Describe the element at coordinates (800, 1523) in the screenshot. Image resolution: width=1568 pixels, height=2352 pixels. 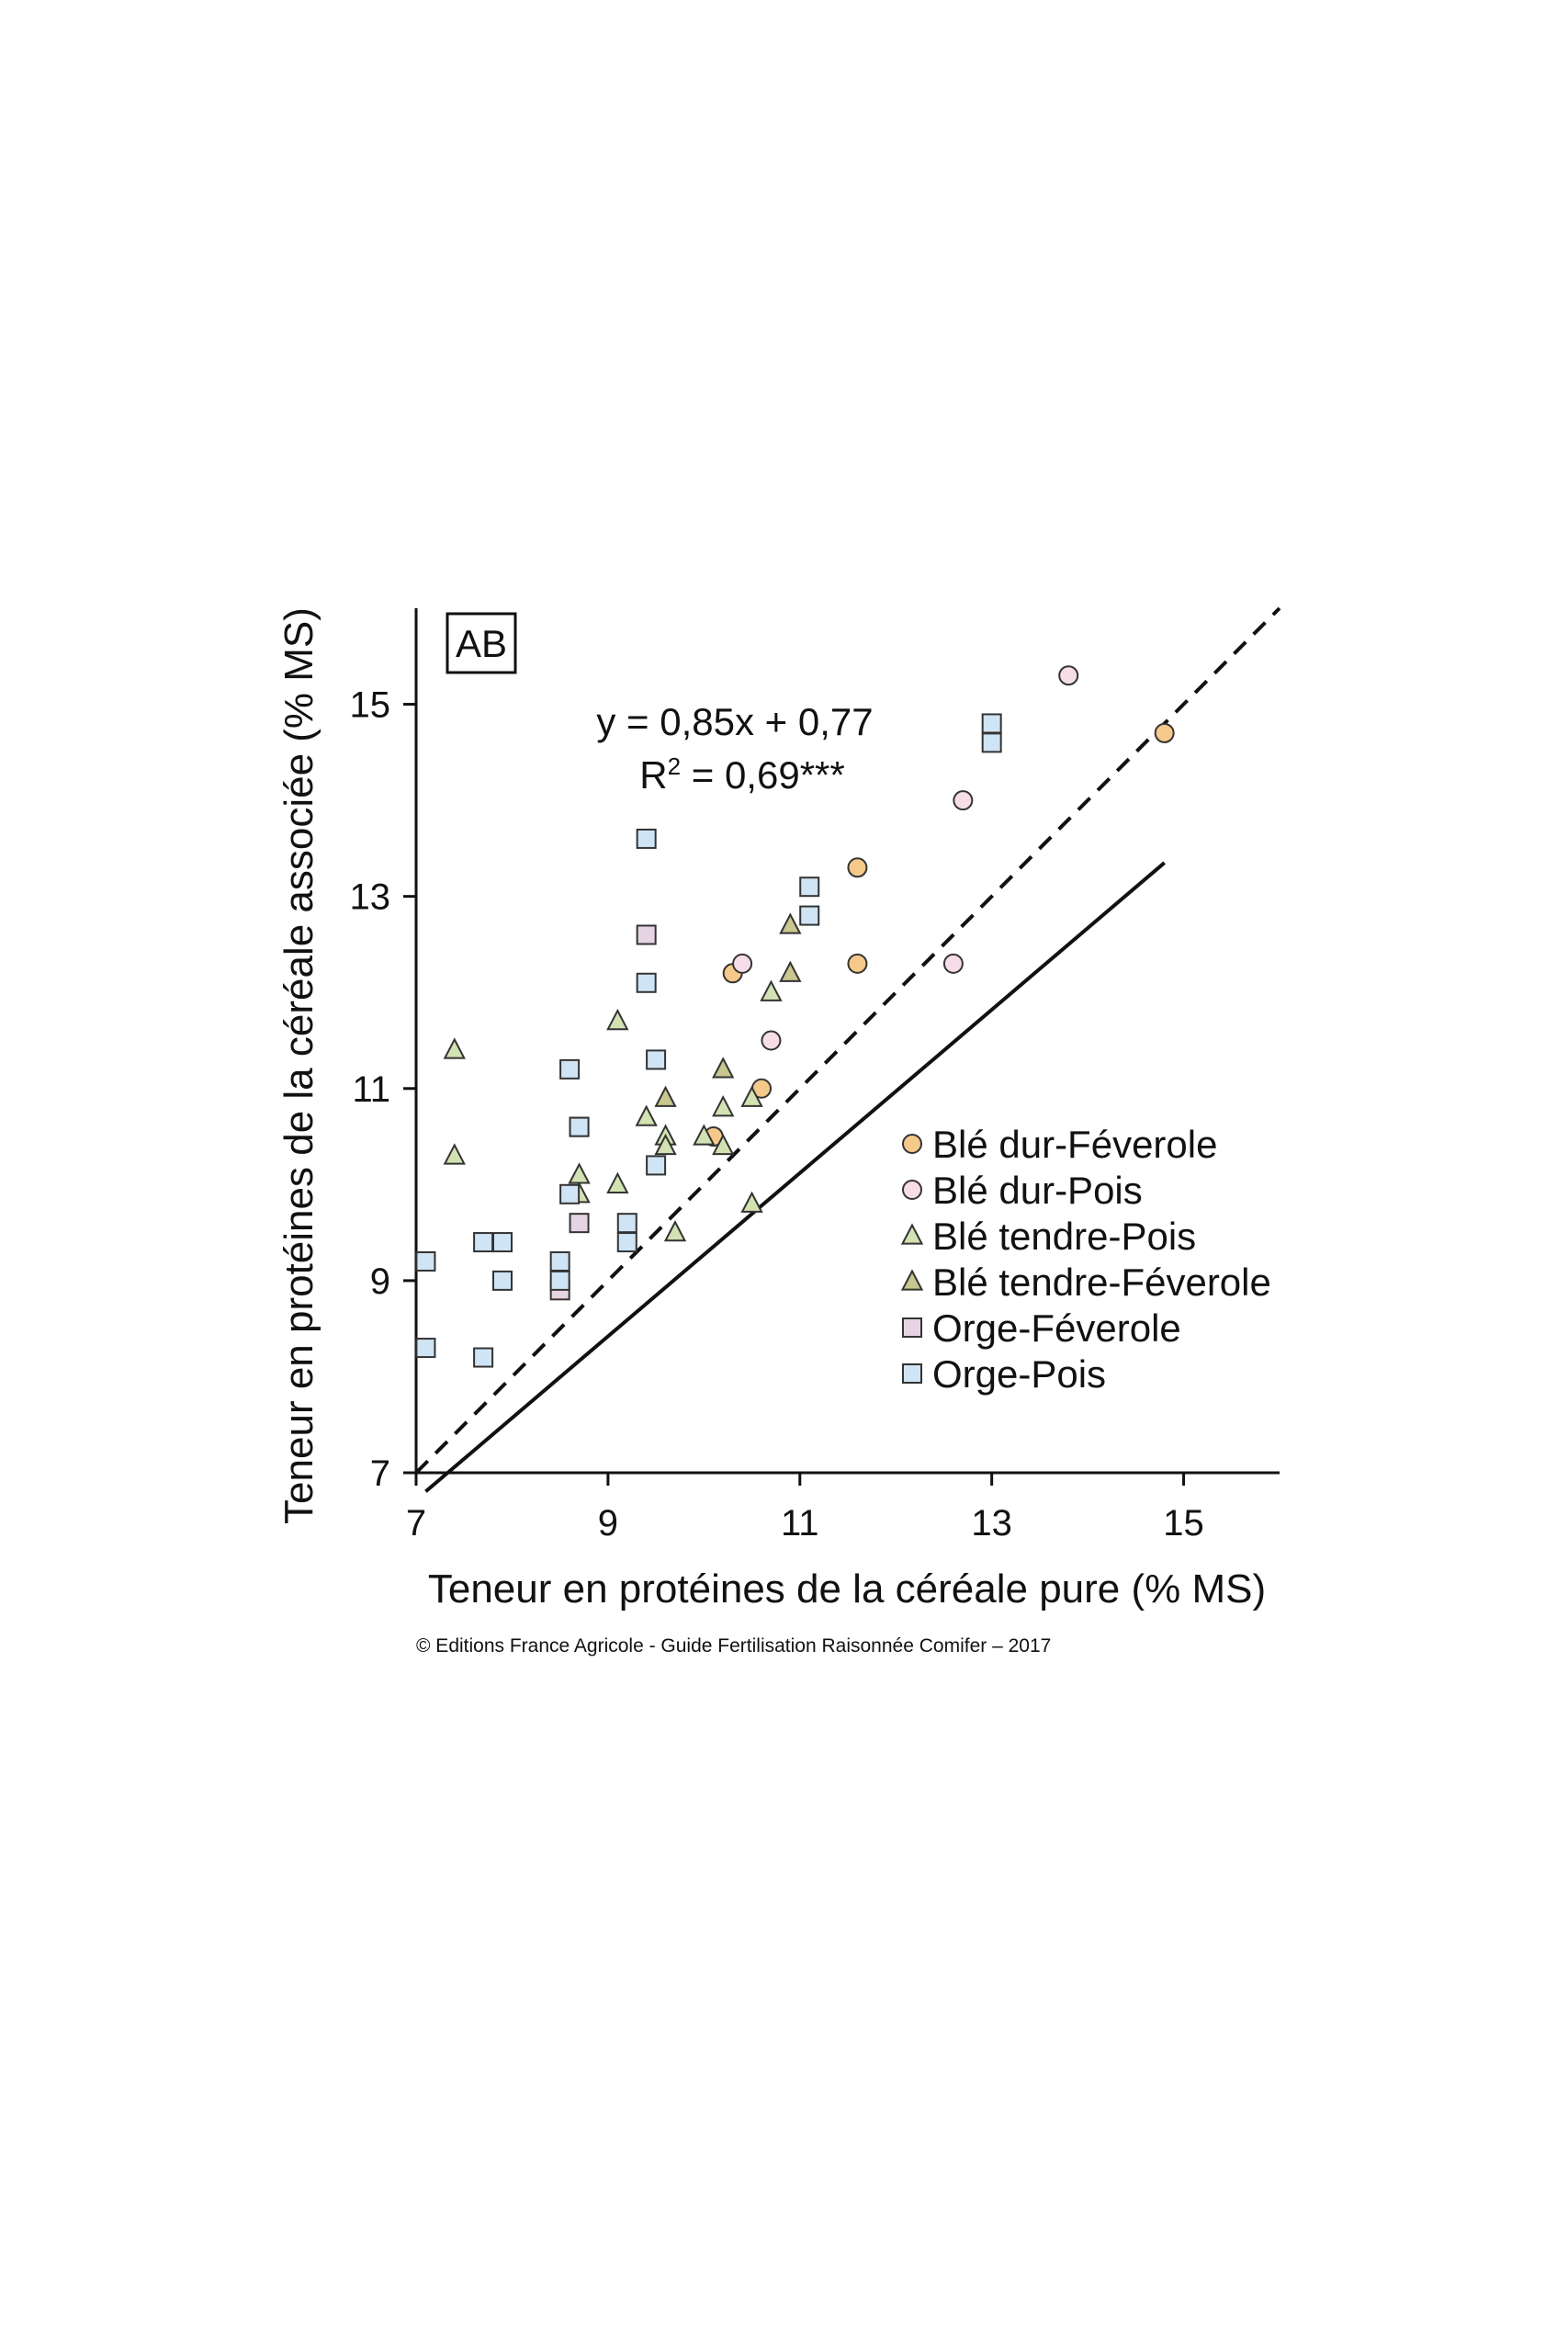
I see `x-tick-label: 11` at that location.